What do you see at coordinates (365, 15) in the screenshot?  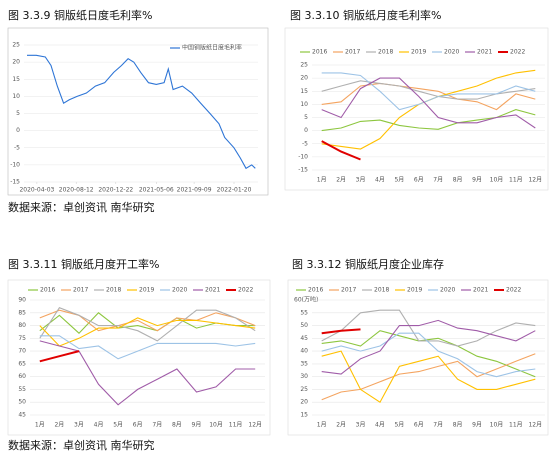 I see `chart-title: 图 3.3.10 铜版纸月度毛利率%` at bounding box center [365, 15].